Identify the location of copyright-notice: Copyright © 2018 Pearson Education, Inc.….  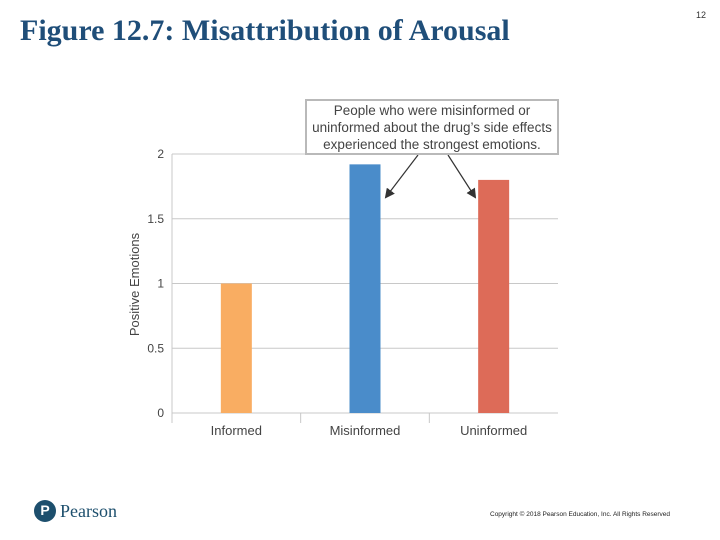
(580, 514).